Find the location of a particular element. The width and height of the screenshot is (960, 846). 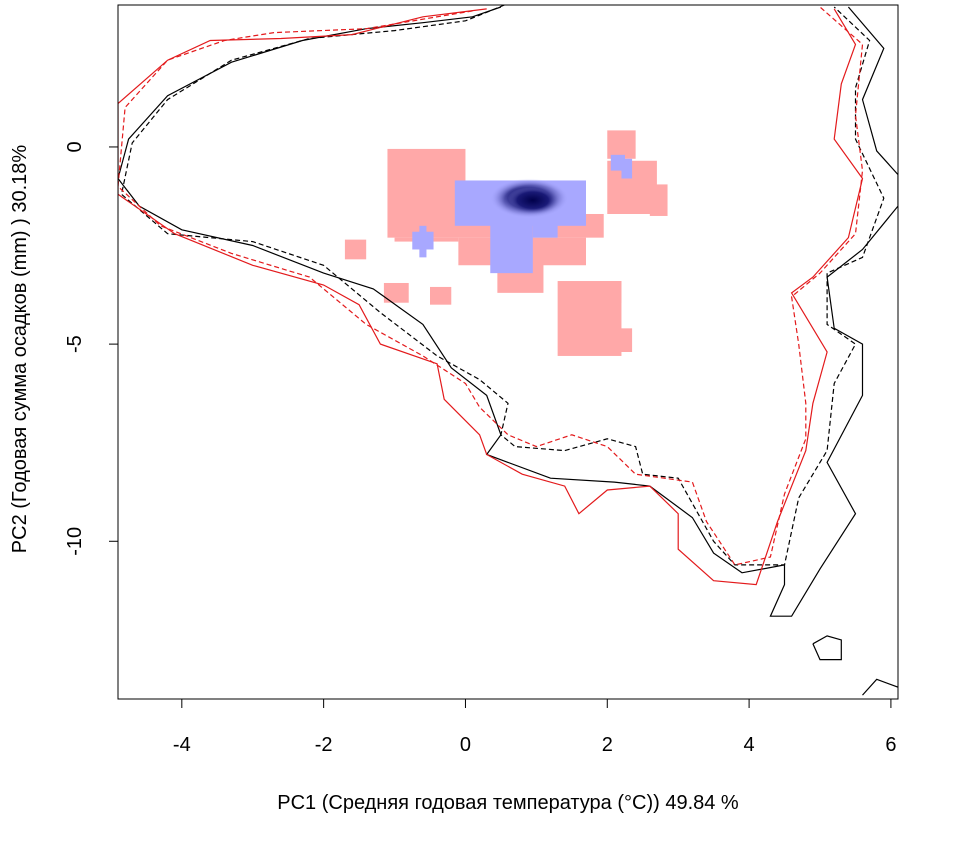

x-tick-label: -4 is located at coordinates (182, 745).